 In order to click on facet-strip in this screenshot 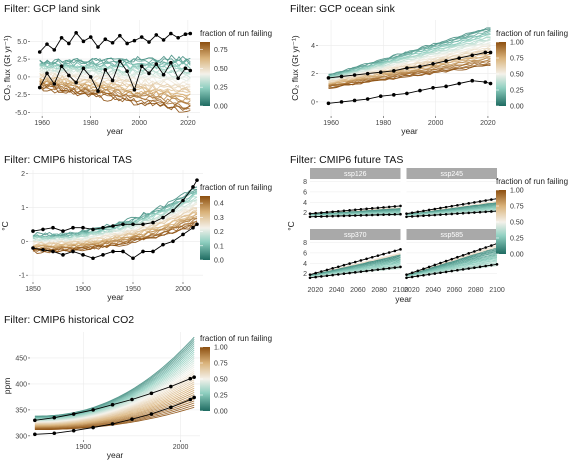, I will do `click(451, 173)`.